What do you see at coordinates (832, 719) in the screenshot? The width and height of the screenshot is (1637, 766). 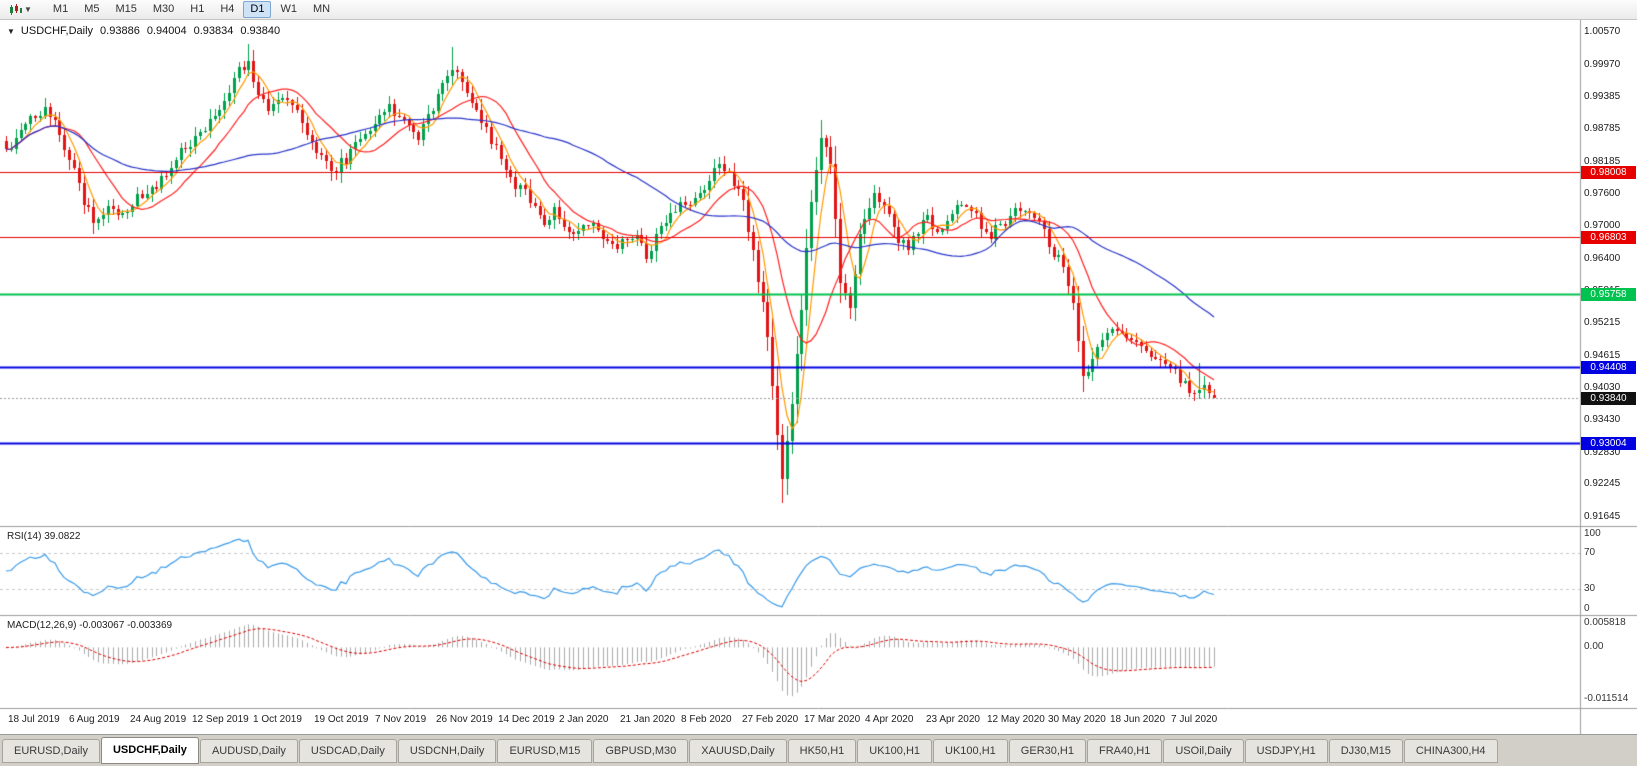 I see `date-axis-label: 17 Mar 2020` at bounding box center [832, 719].